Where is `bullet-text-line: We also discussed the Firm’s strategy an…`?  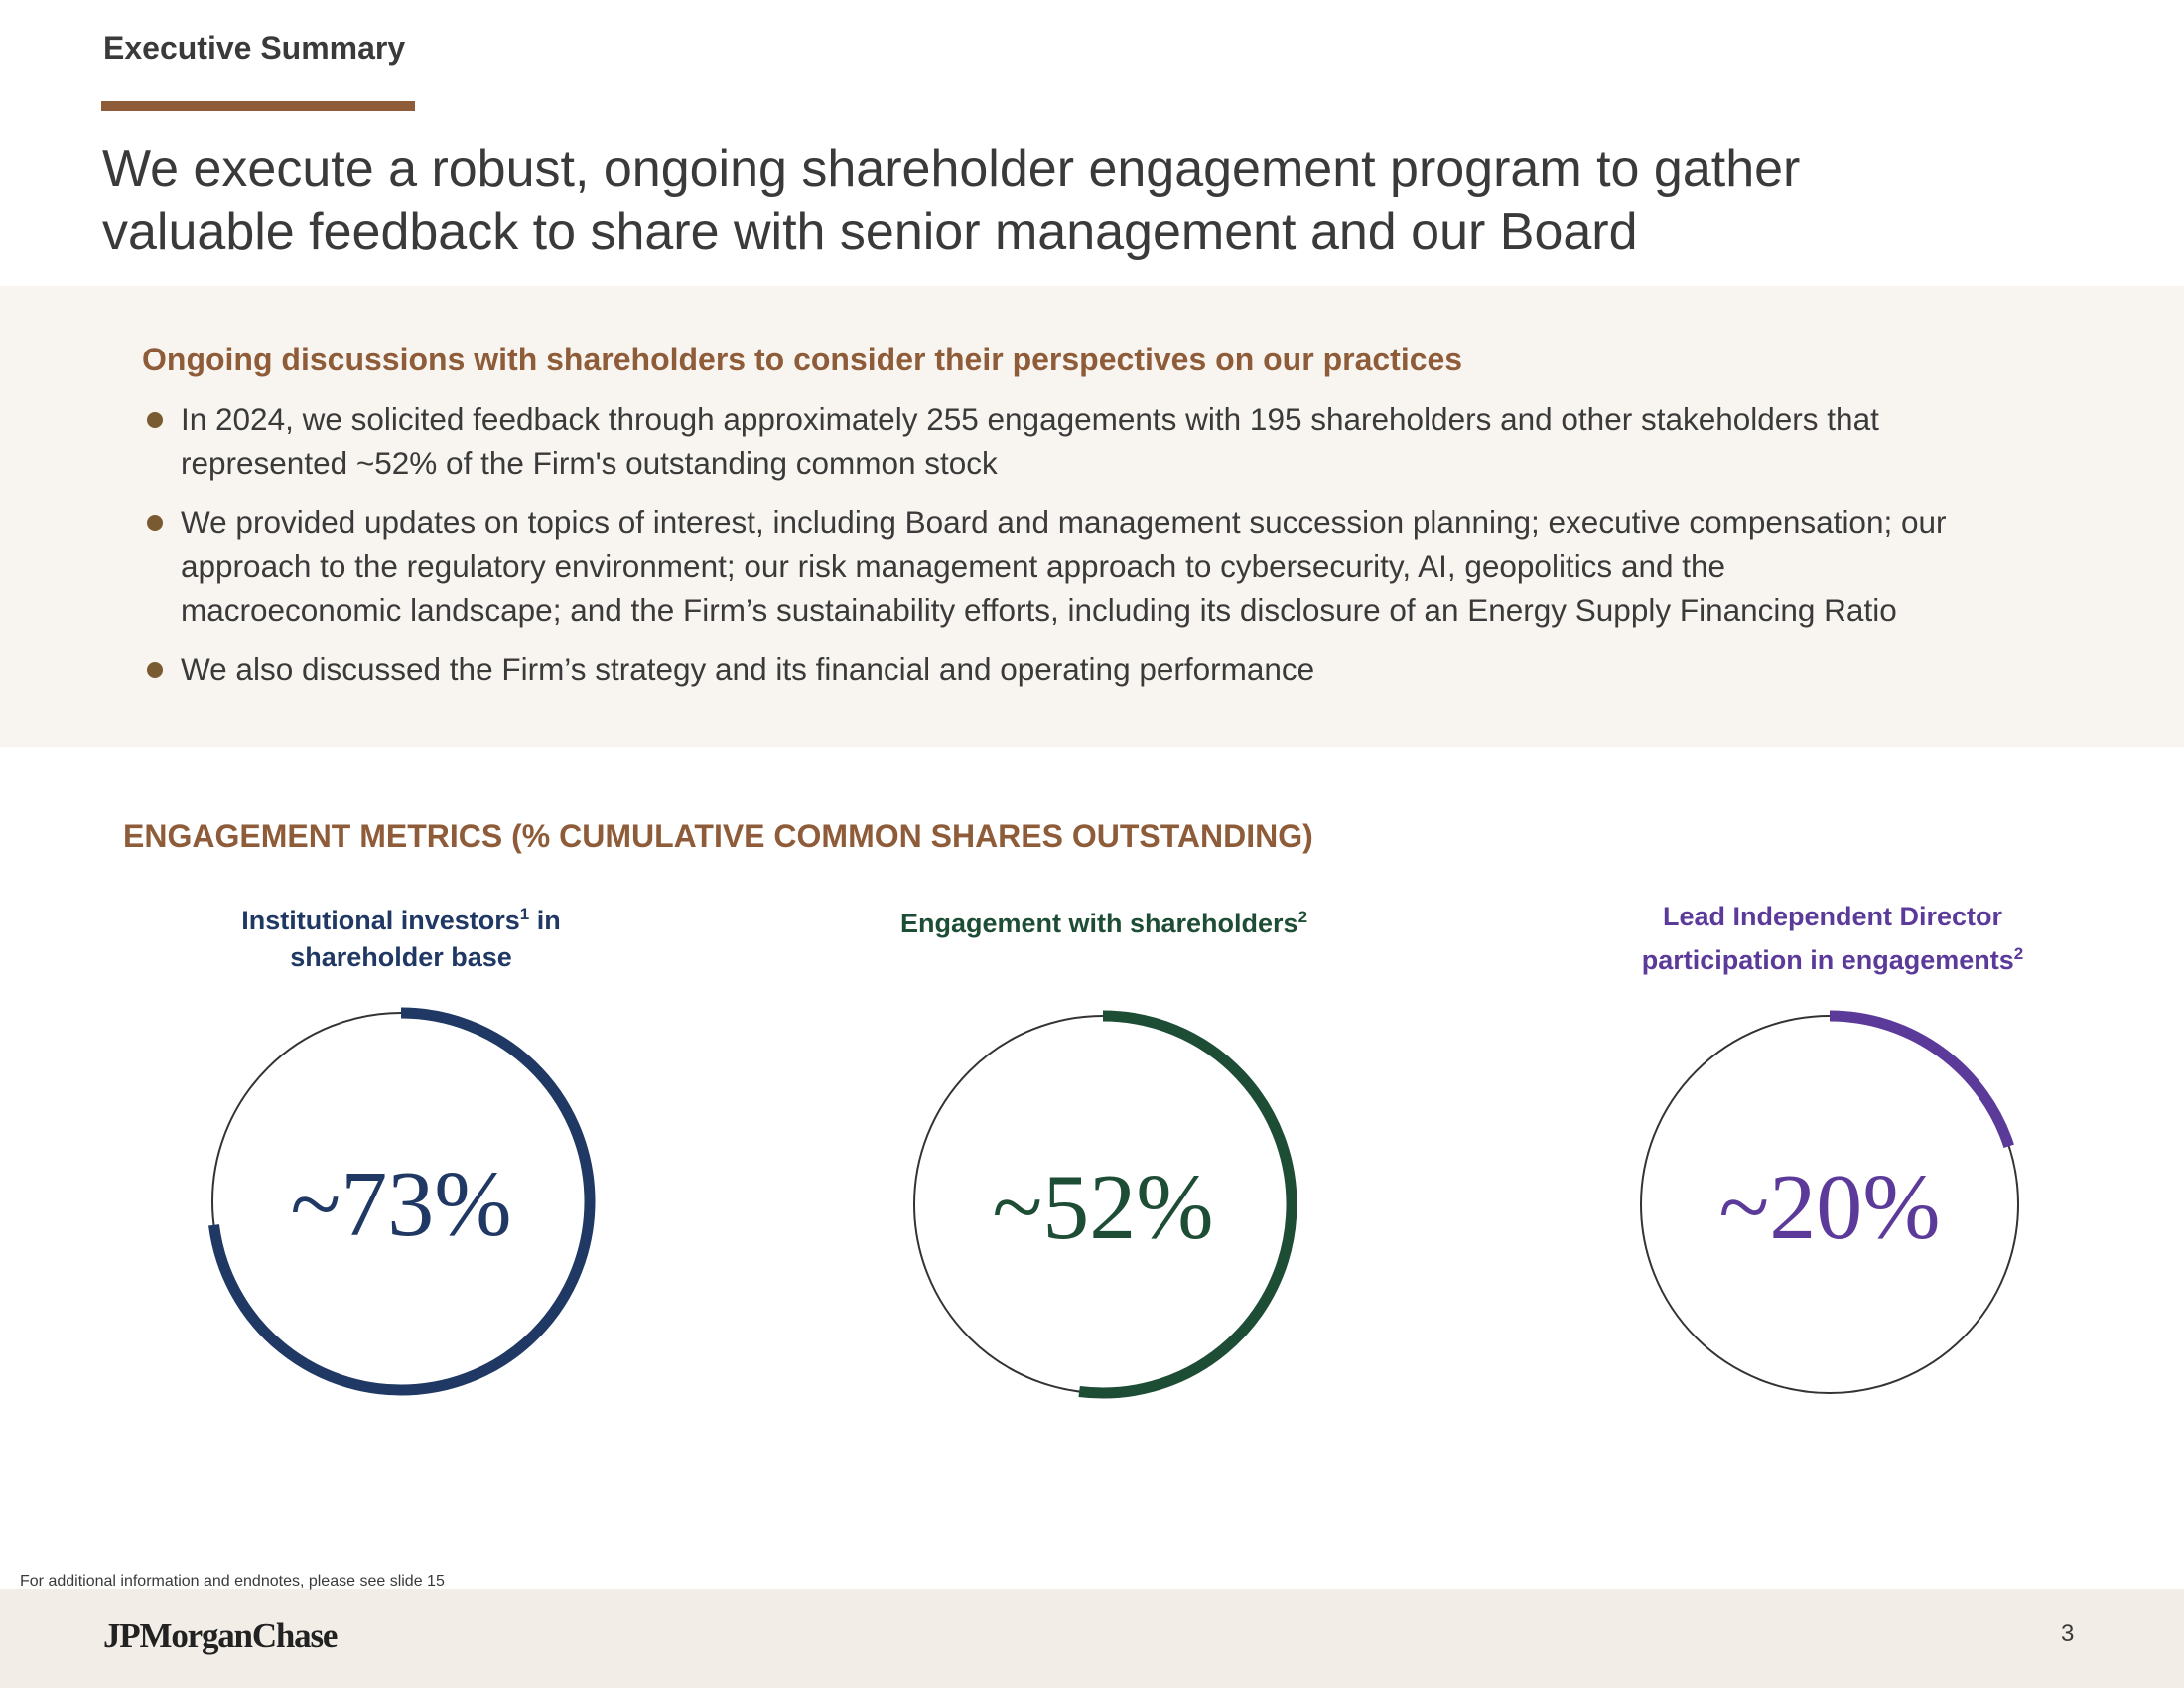
bullet-text-line: We also discussed the Firm’s strategy an… is located at coordinates (748, 669).